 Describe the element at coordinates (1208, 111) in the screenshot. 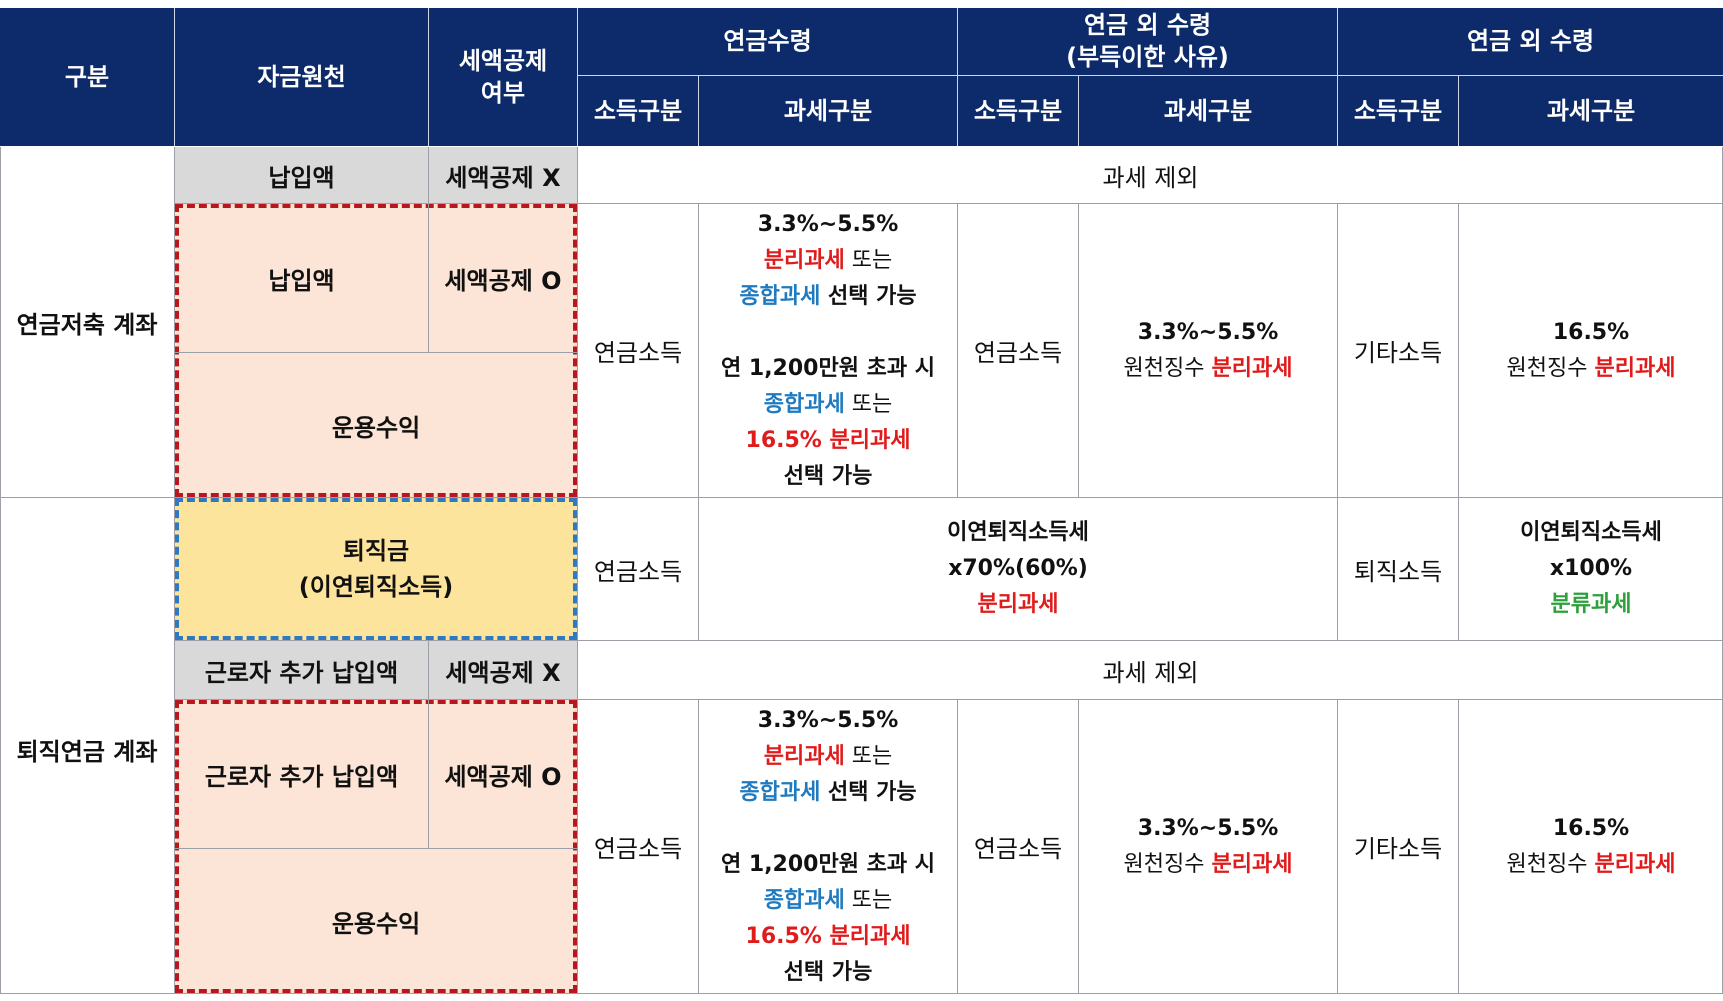

I see `header-tax-type-2: 과세구분` at that location.